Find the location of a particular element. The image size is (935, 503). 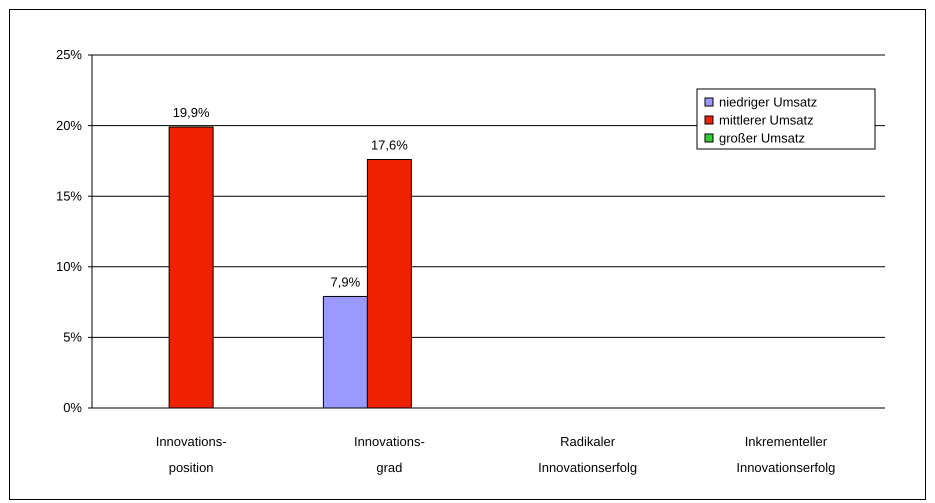

y-tick-label: 20% is located at coordinates (69, 125).